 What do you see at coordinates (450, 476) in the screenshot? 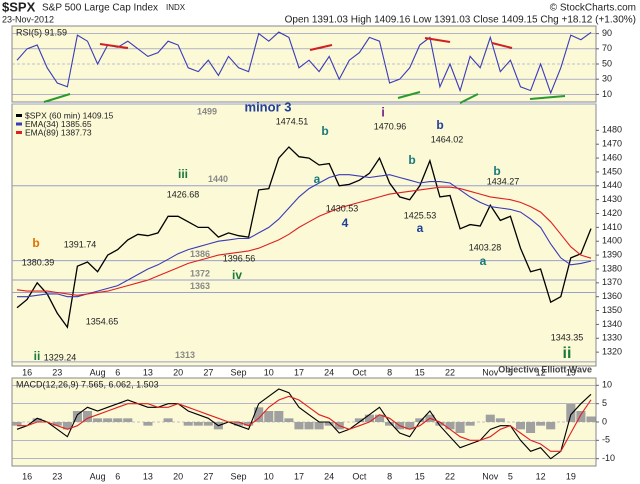
I see `x-tick-label: 22` at bounding box center [450, 476].